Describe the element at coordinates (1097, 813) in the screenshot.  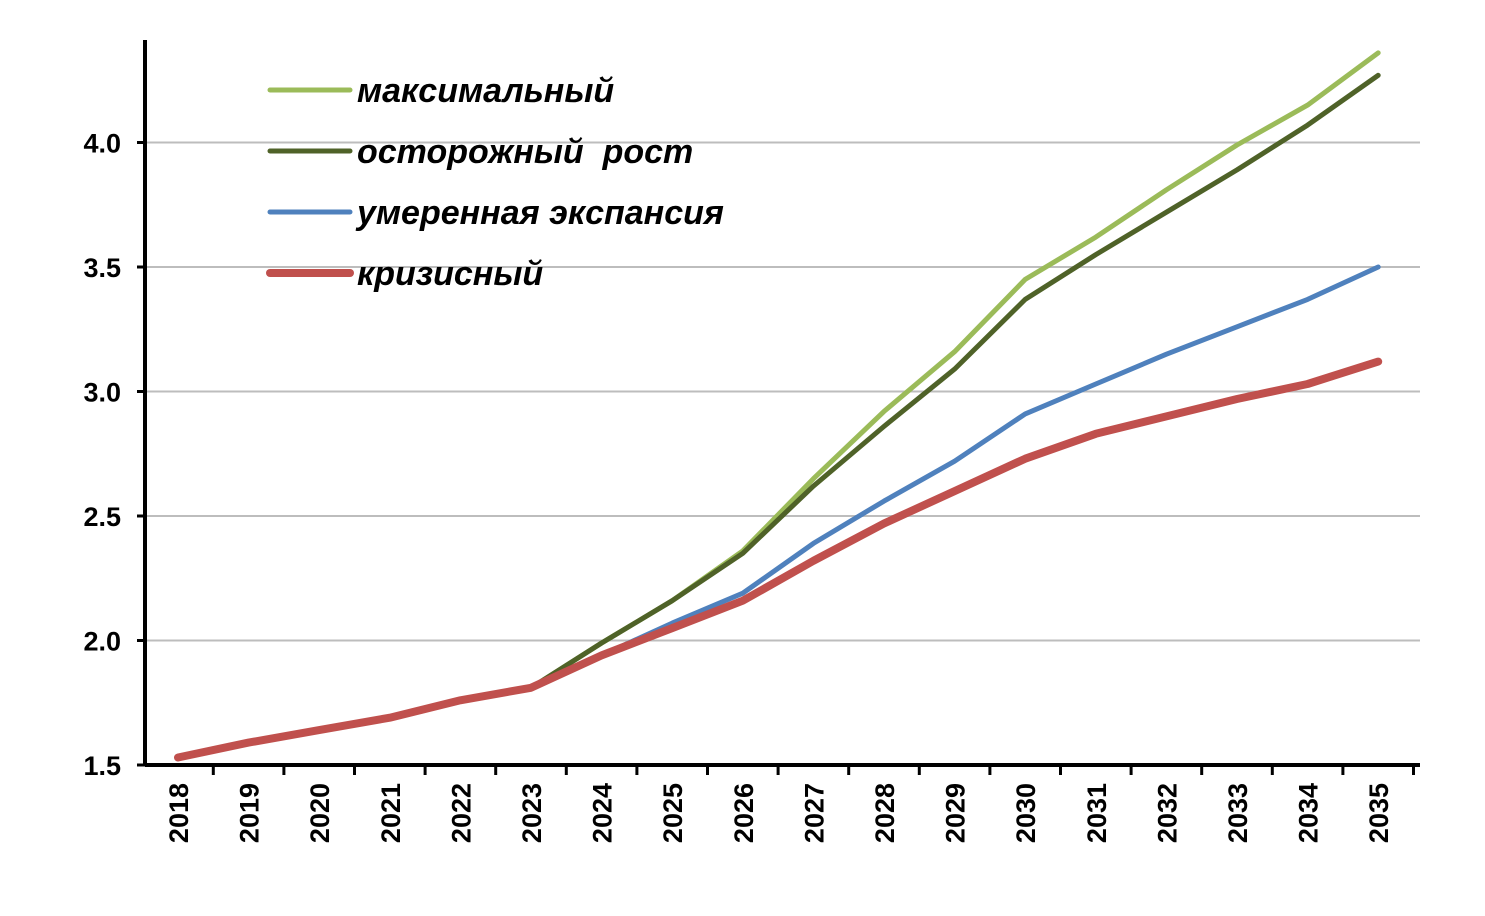
I see `x-tick-label: 2031` at that location.